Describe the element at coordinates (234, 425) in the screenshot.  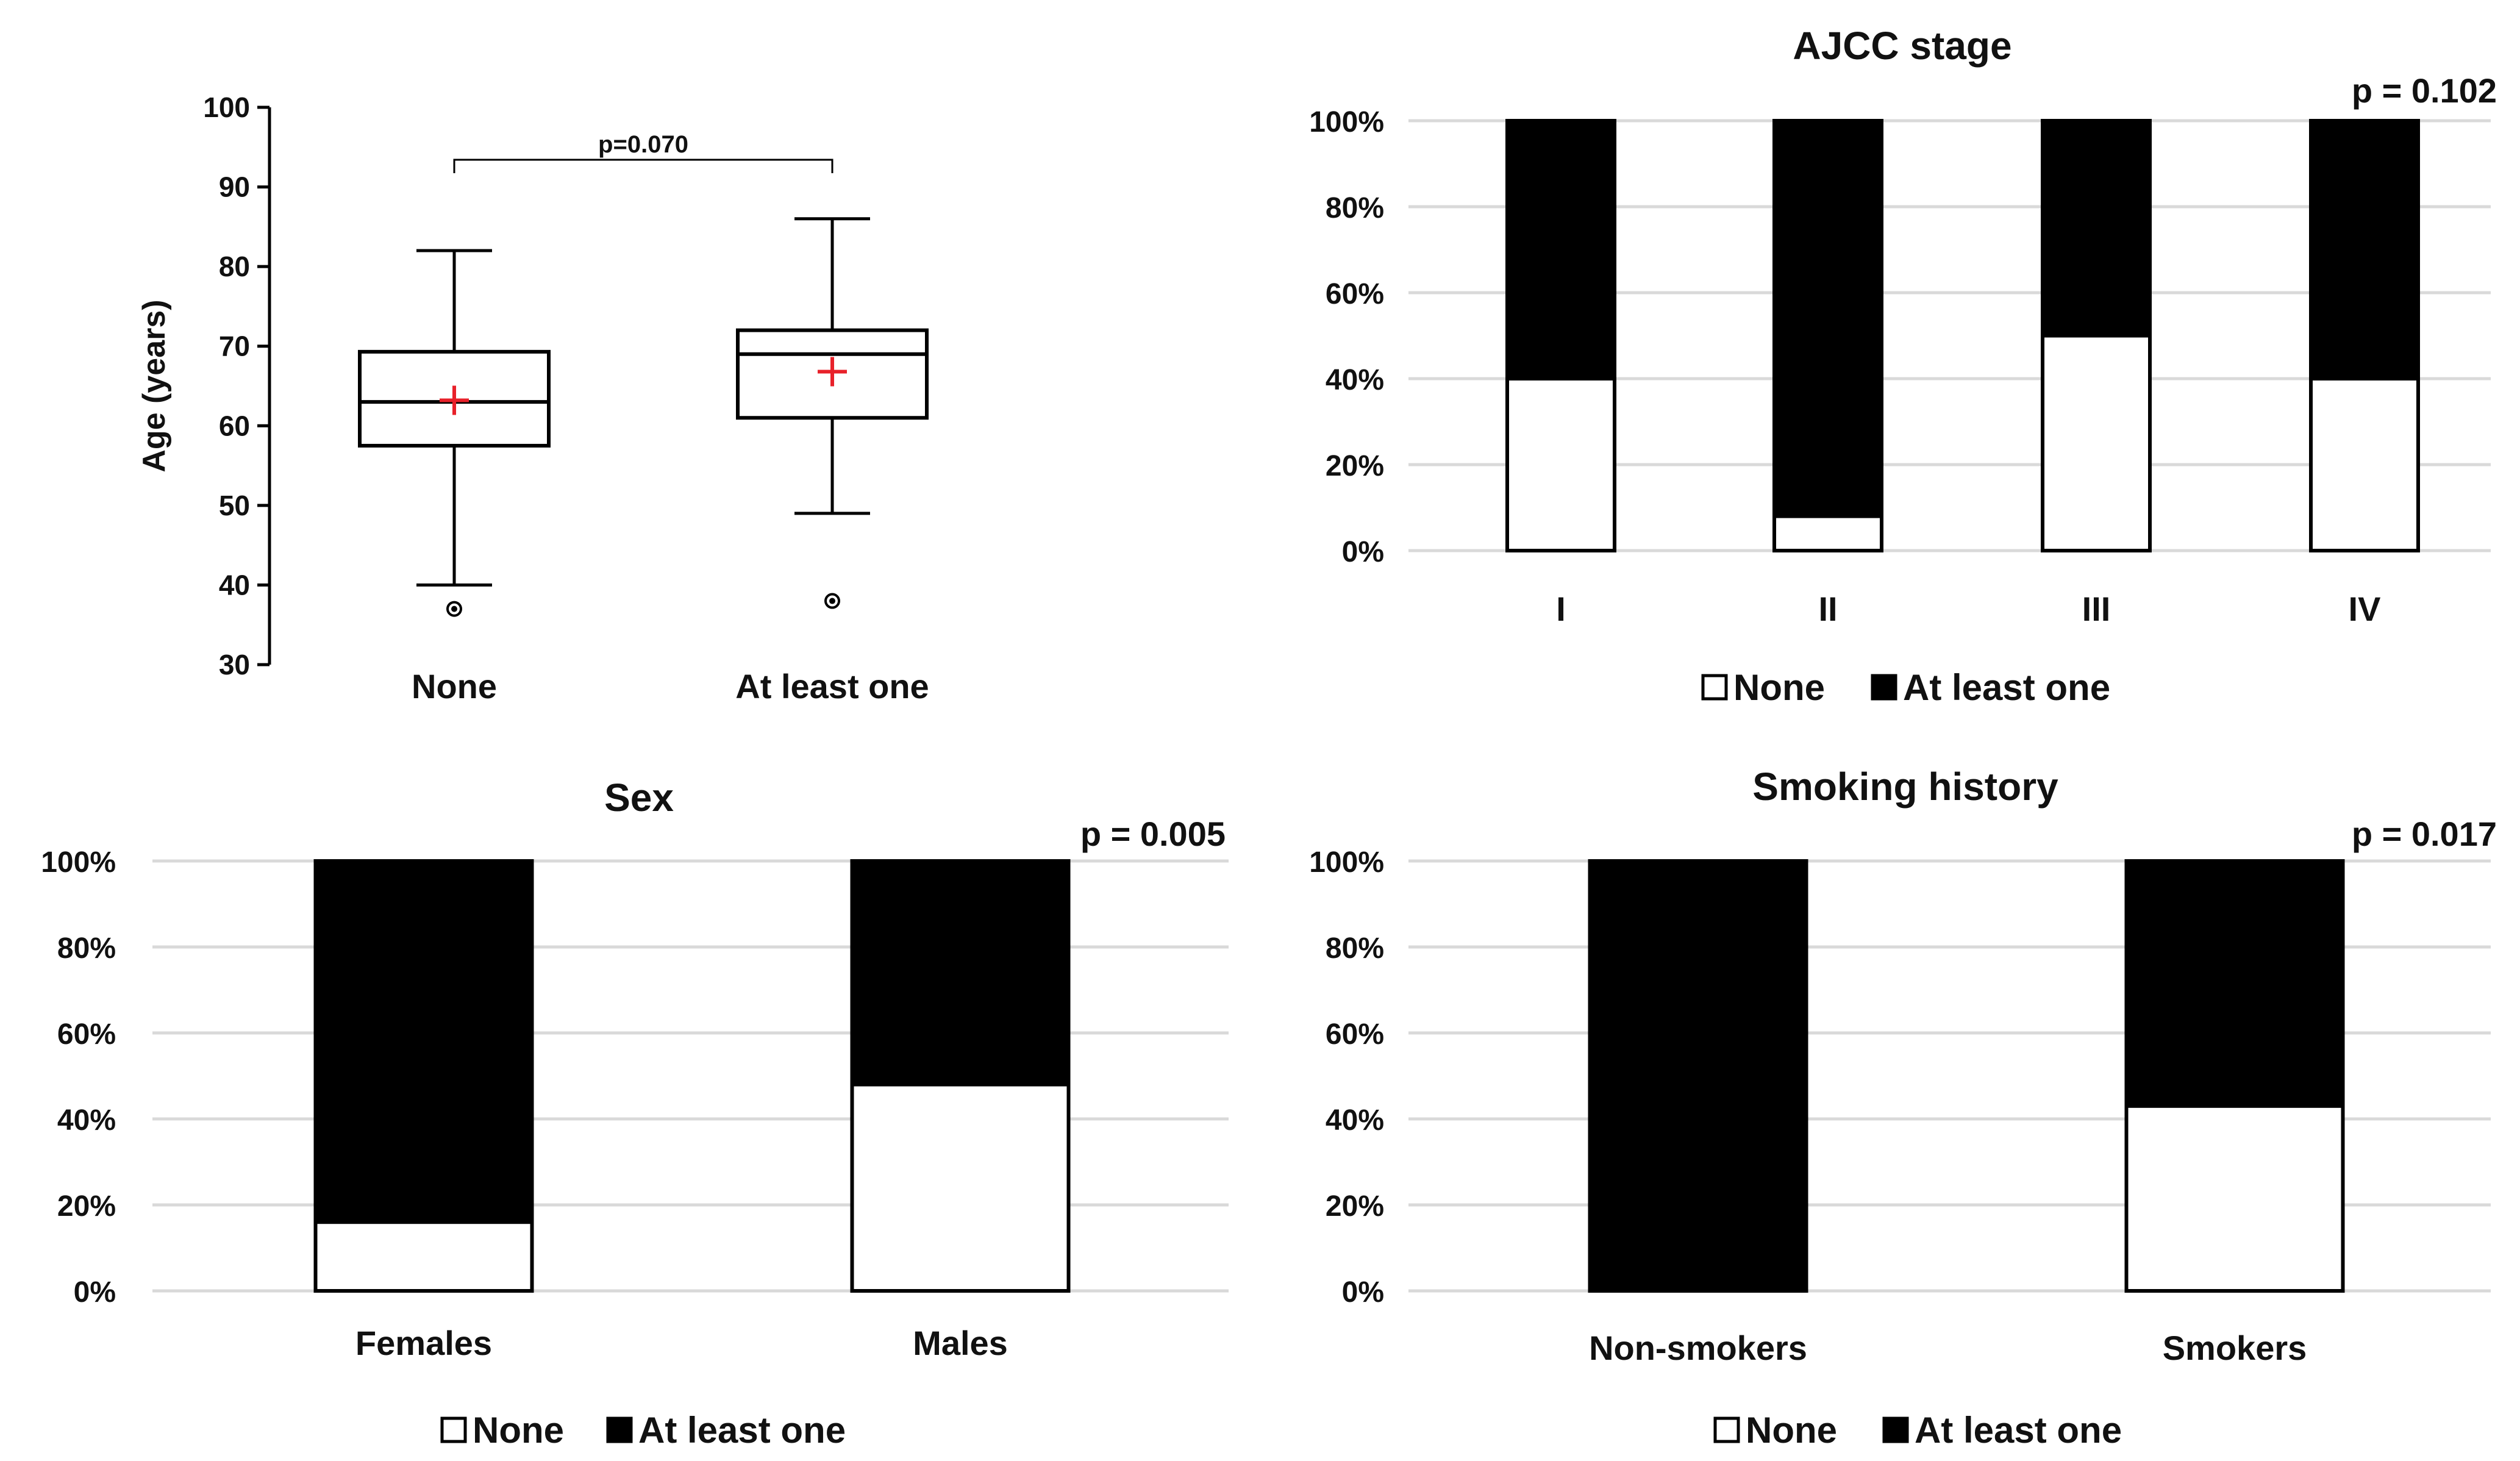
I see `y-tick-label: 60` at that location.